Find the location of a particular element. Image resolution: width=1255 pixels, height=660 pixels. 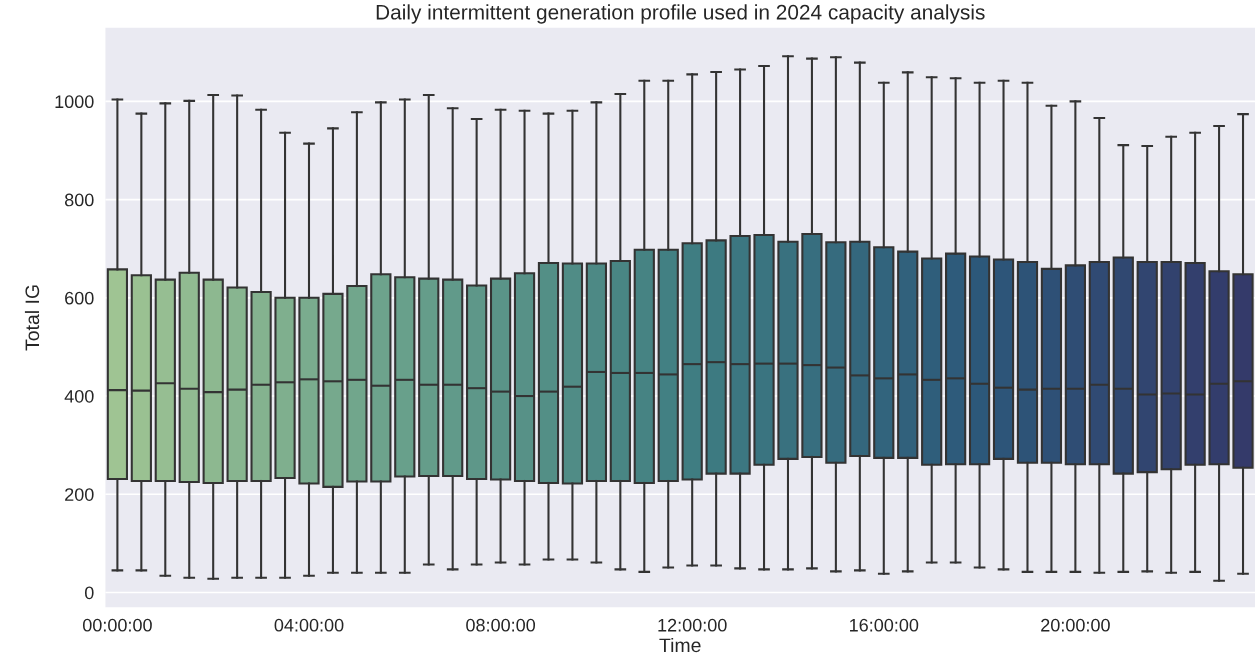

x-tick-label: 16:00:00 is located at coordinates (884, 625).